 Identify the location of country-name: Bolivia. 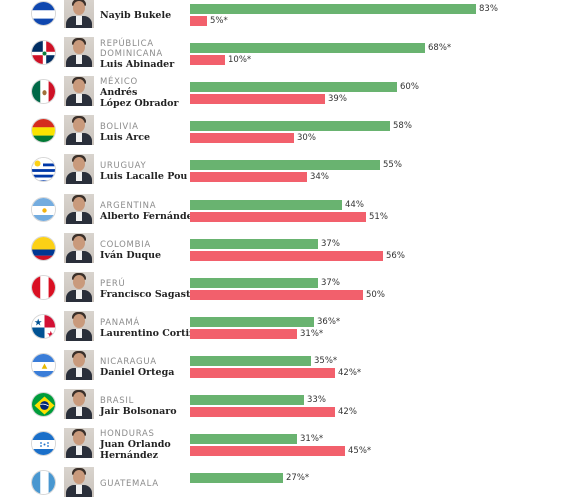
(119, 127).